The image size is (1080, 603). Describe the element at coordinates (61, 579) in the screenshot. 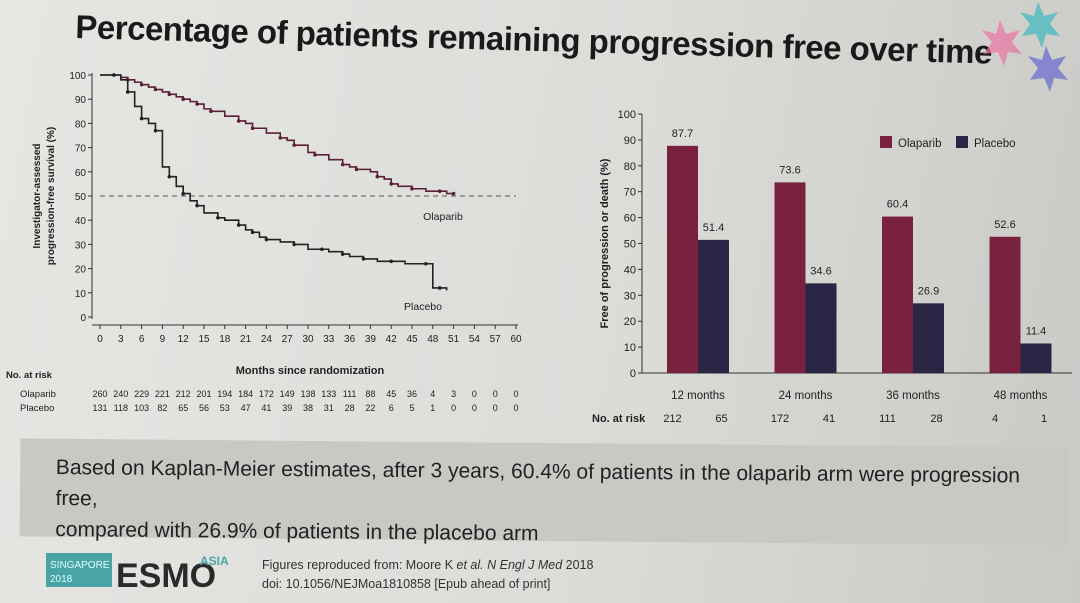

I see `logo-year: 2018` at that location.